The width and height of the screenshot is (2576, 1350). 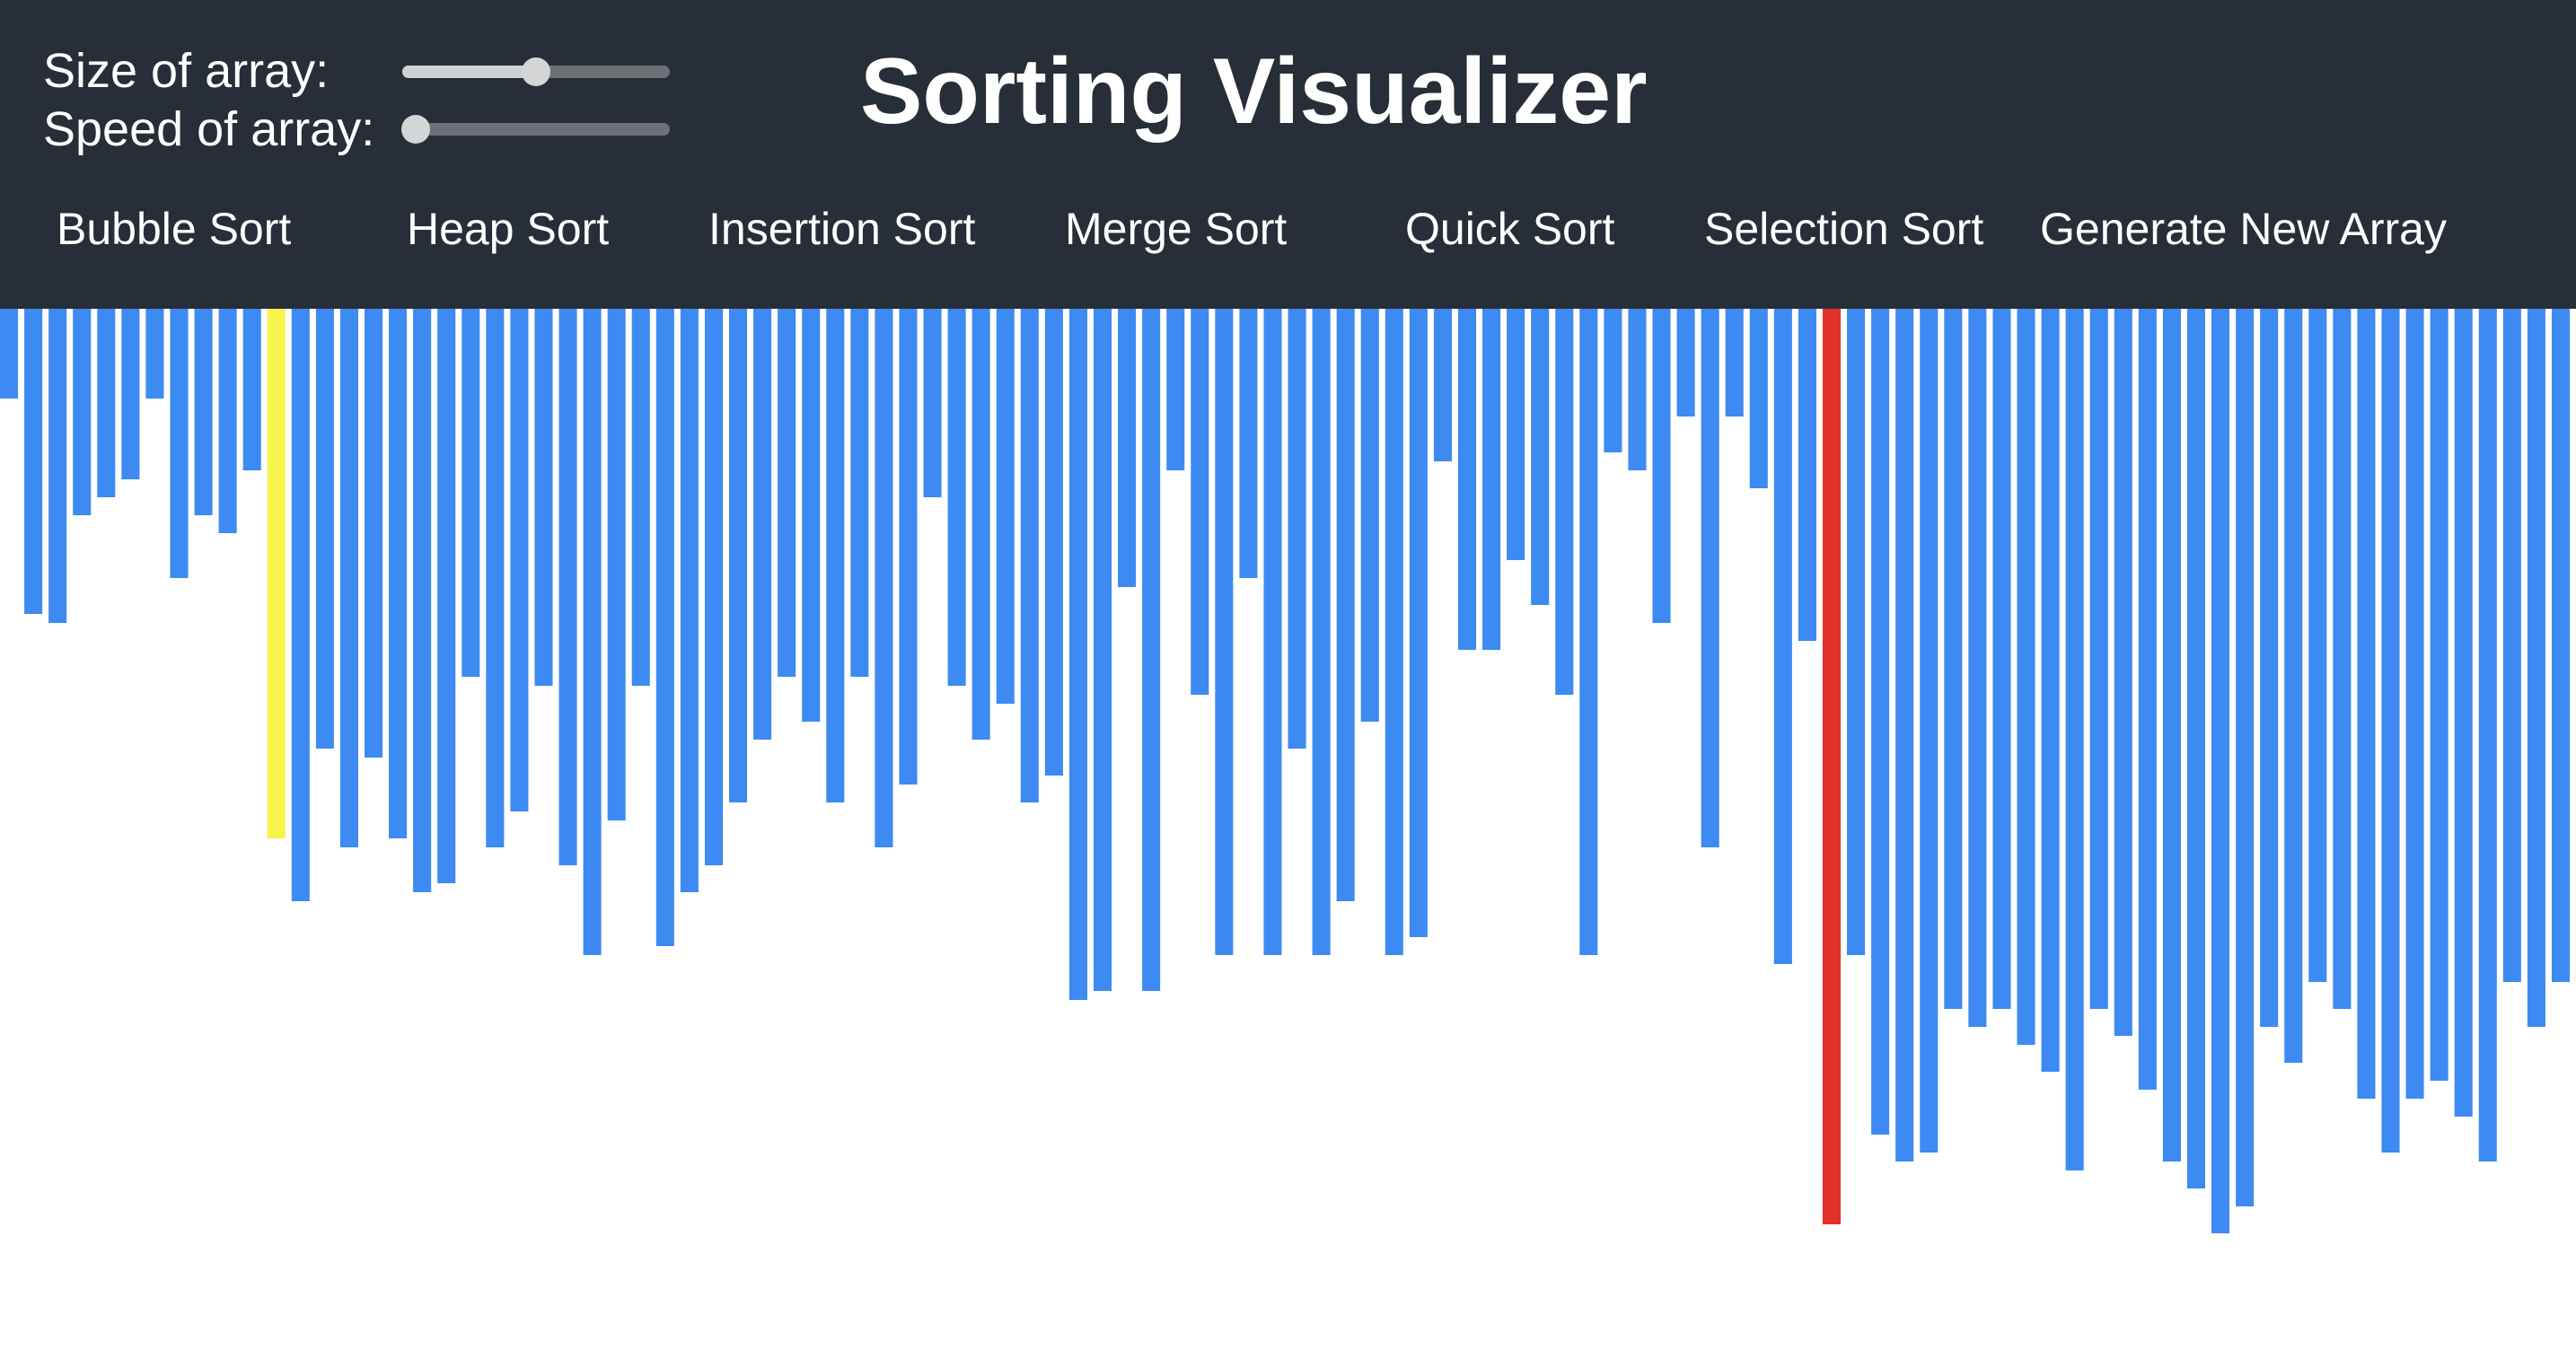 I want to click on size-slider-fill, so click(x=469, y=72).